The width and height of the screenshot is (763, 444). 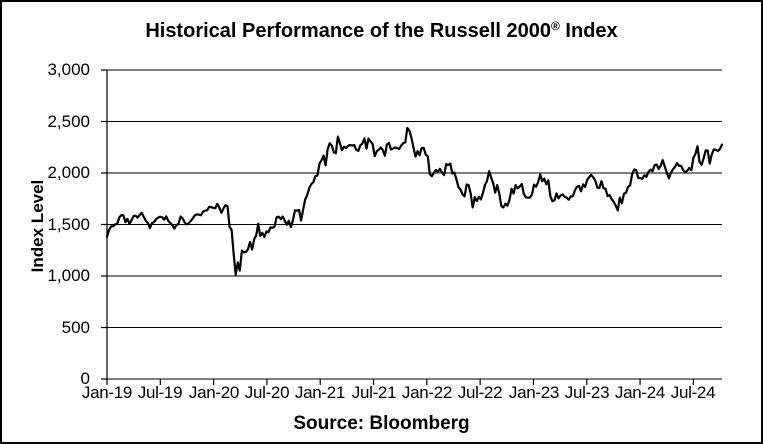 I want to click on x-tick-label: Jan-23, so click(x=534, y=392).